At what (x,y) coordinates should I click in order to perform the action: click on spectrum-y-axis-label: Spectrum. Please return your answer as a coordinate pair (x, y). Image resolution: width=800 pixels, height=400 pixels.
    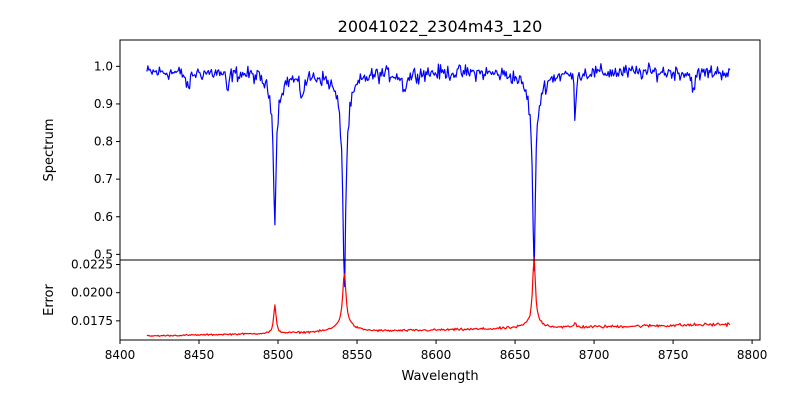
    Looking at the image, I should click on (49, 150).